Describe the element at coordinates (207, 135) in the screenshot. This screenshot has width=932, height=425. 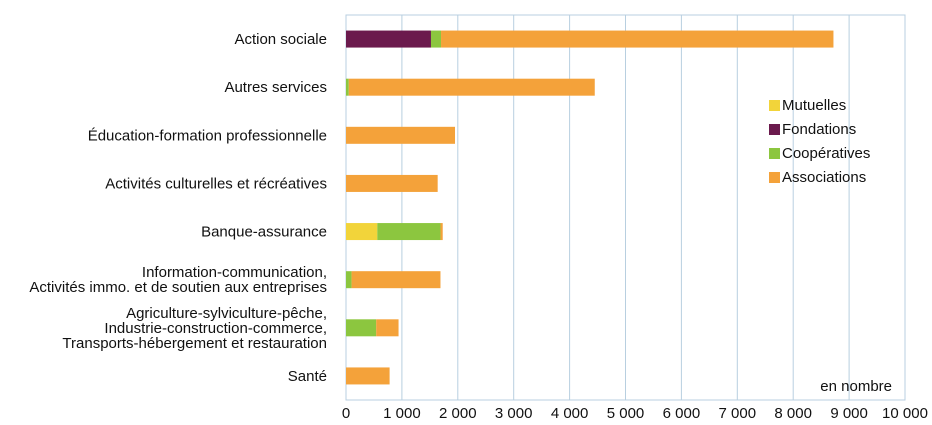
I see `category-label: Éducation-formation professionnelle` at that location.